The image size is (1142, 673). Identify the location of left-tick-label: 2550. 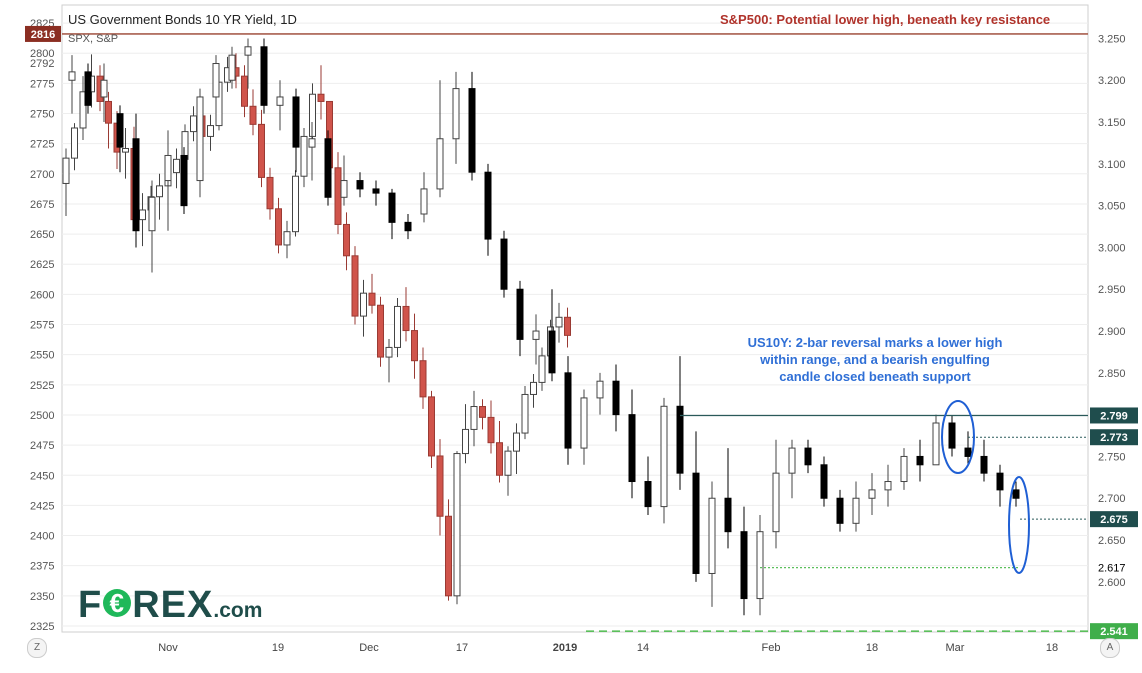
(42, 356).